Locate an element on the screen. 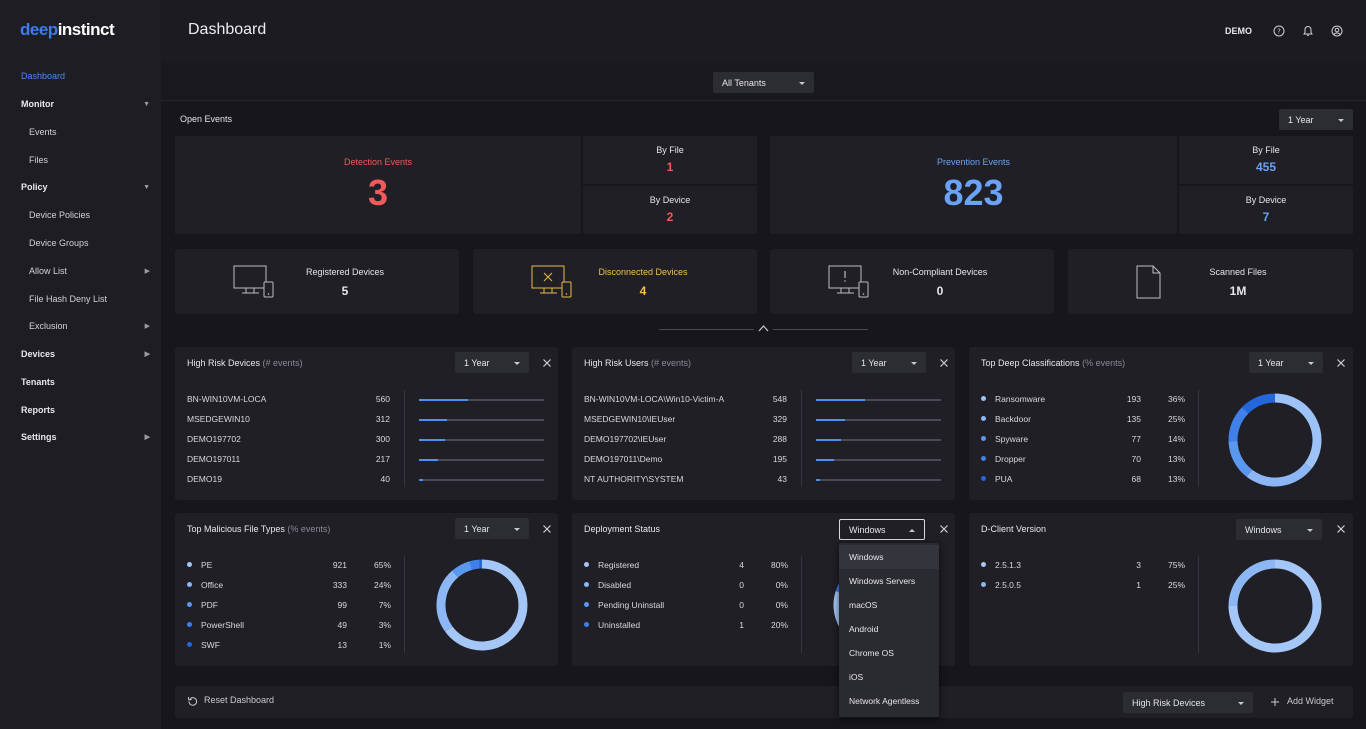 The image size is (1366, 729). sidebar-item-reports: Reports is located at coordinates (38, 410).